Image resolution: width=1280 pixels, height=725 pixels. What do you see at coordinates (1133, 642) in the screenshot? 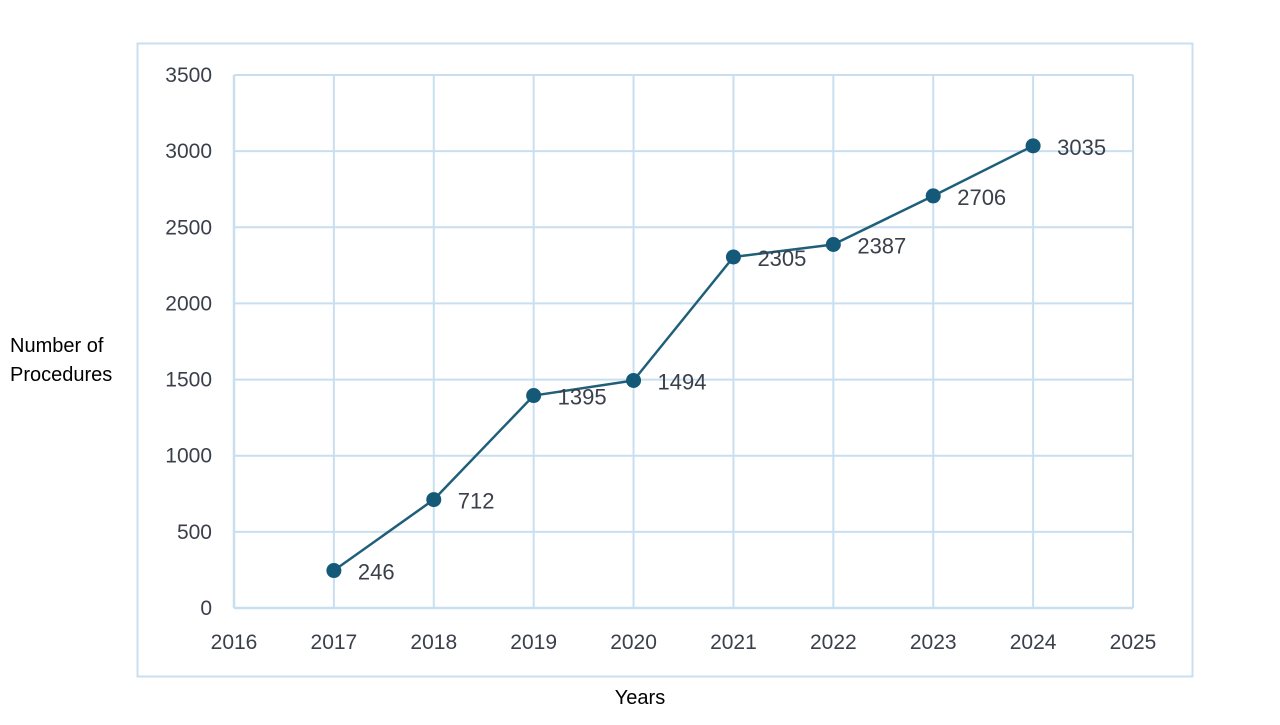
I see `x-tick-label: 2025` at bounding box center [1133, 642].